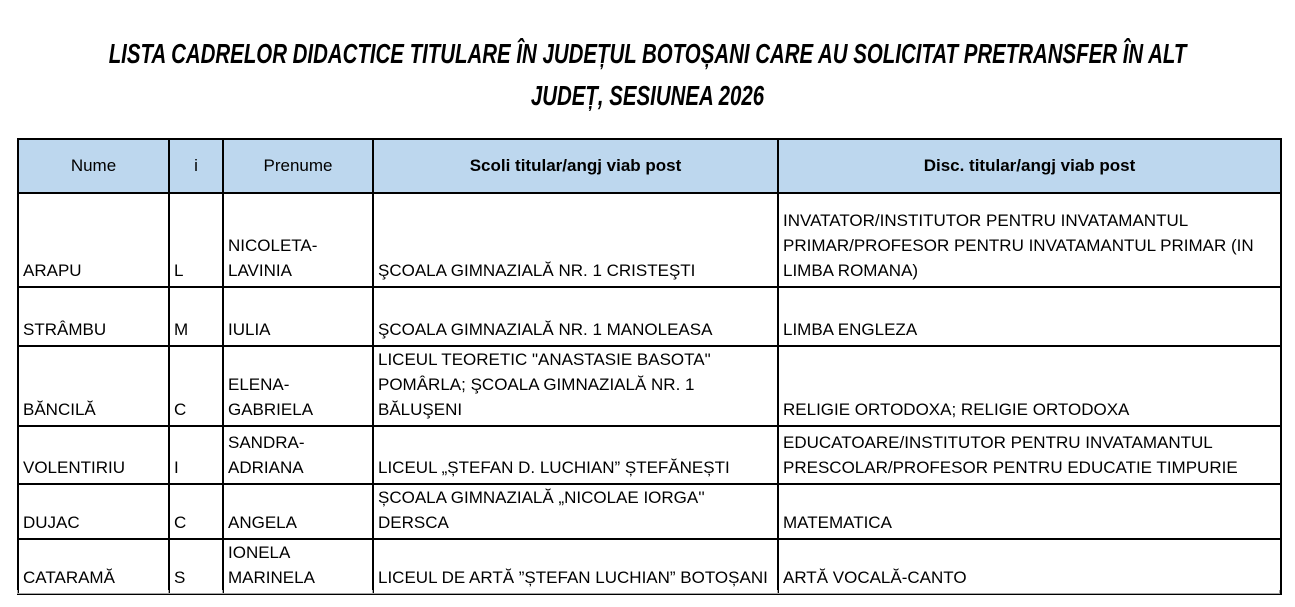 This screenshot has height=607, width=1295. I want to click on cell-nume: VOLENTIRIU, so click(93, 455).